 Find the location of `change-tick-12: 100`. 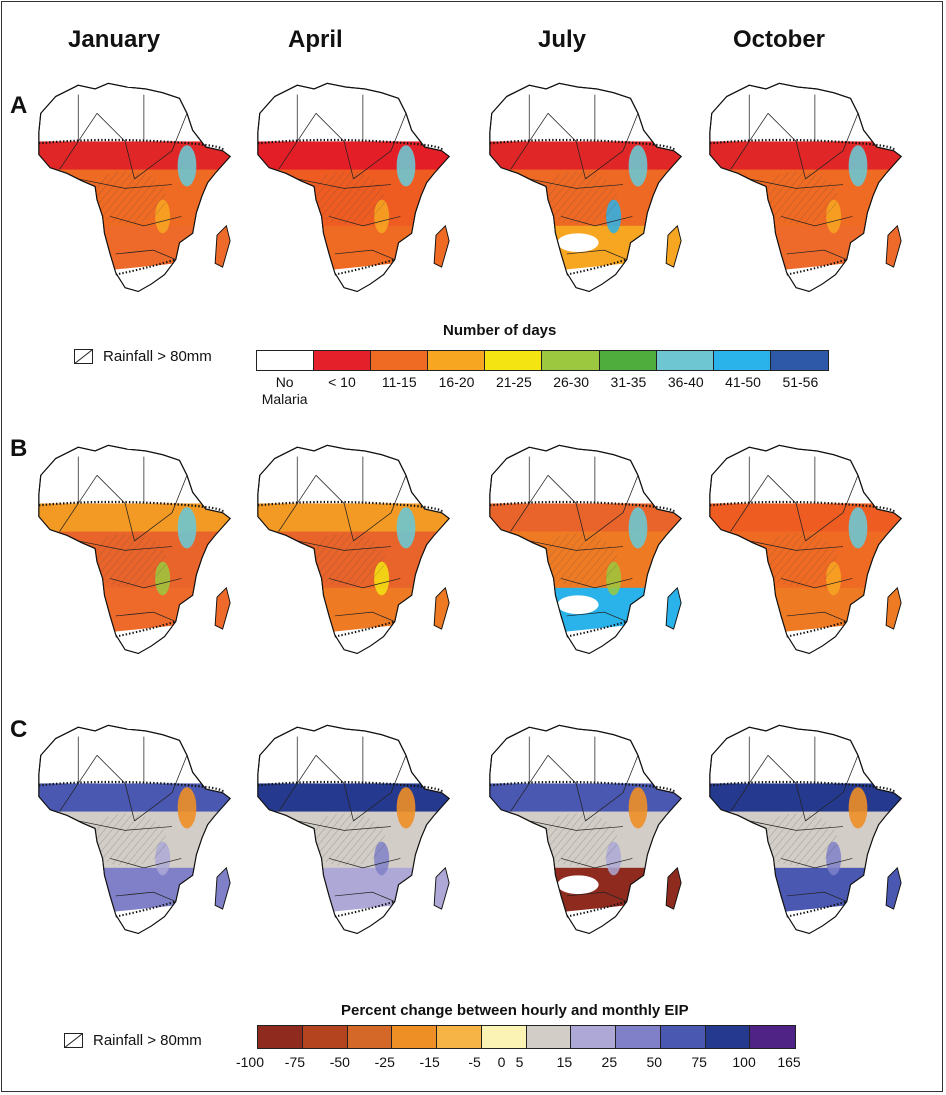

change-tick-12: 100 is located at coordinates (744, 1062).